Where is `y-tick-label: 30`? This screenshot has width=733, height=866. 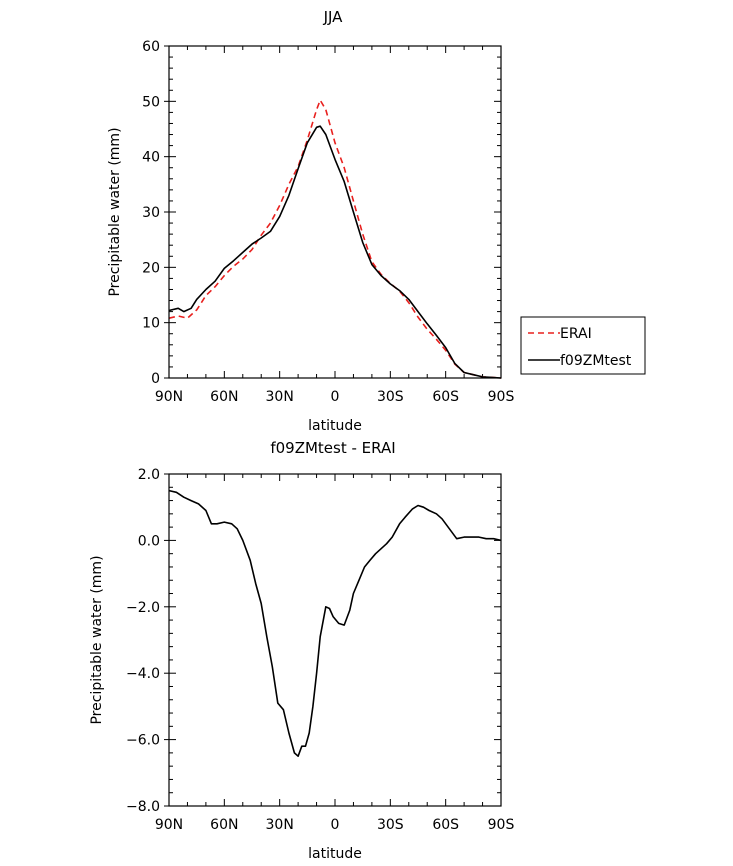 y-tick-label: 30 is located at coordinates (151, 213).